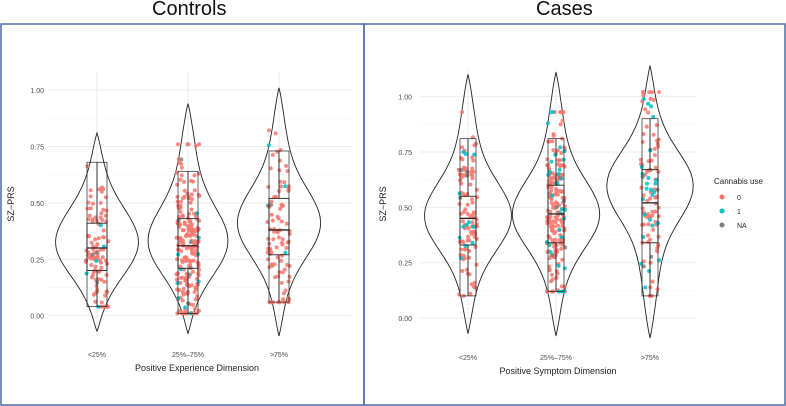 Image resolution: width=786 pixels, height=406 pixels. Describe the element at coordinates (197, 368) in the screenshot. I see `x-axis-label: Positive Experience Dimension` at that location.